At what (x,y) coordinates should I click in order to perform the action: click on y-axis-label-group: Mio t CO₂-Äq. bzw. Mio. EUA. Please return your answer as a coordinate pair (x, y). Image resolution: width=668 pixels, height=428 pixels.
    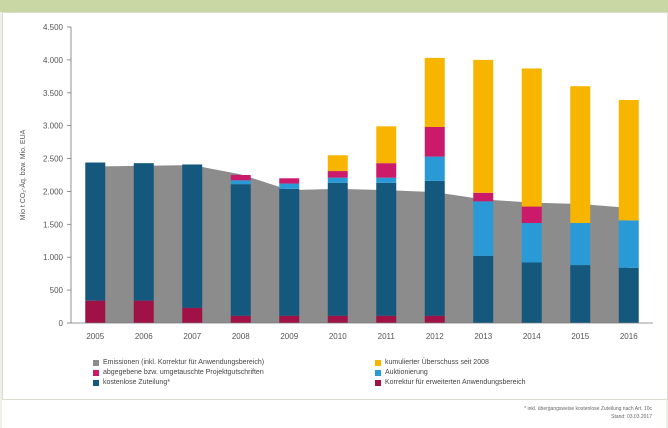
    Looking at the image, I should click on (23, 174).